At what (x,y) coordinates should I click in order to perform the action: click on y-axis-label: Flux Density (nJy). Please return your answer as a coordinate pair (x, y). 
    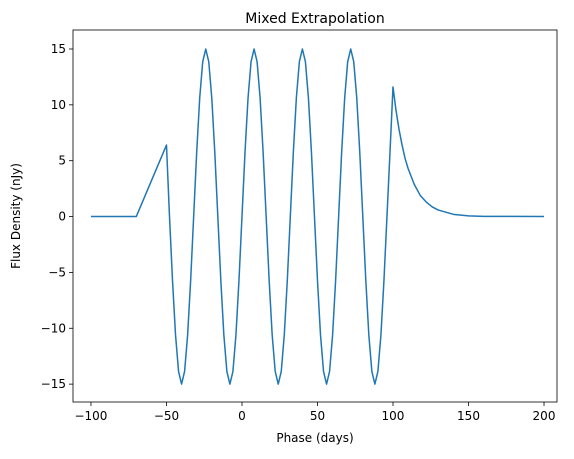
    Looking at the image, I should click on (16, 216).